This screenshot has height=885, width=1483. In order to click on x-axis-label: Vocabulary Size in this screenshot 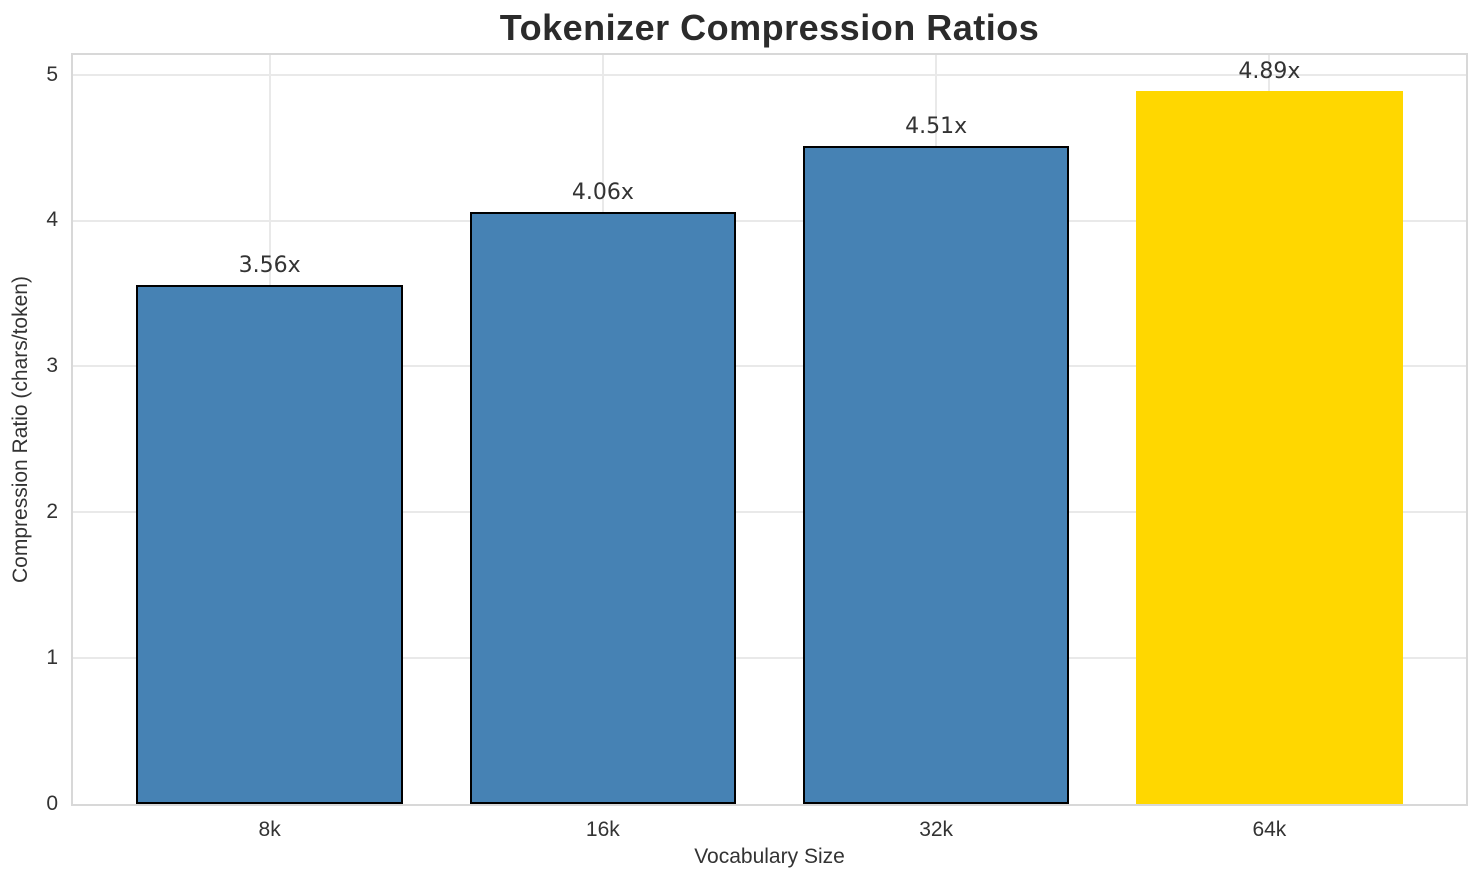, I will do `click(769, 856)`.